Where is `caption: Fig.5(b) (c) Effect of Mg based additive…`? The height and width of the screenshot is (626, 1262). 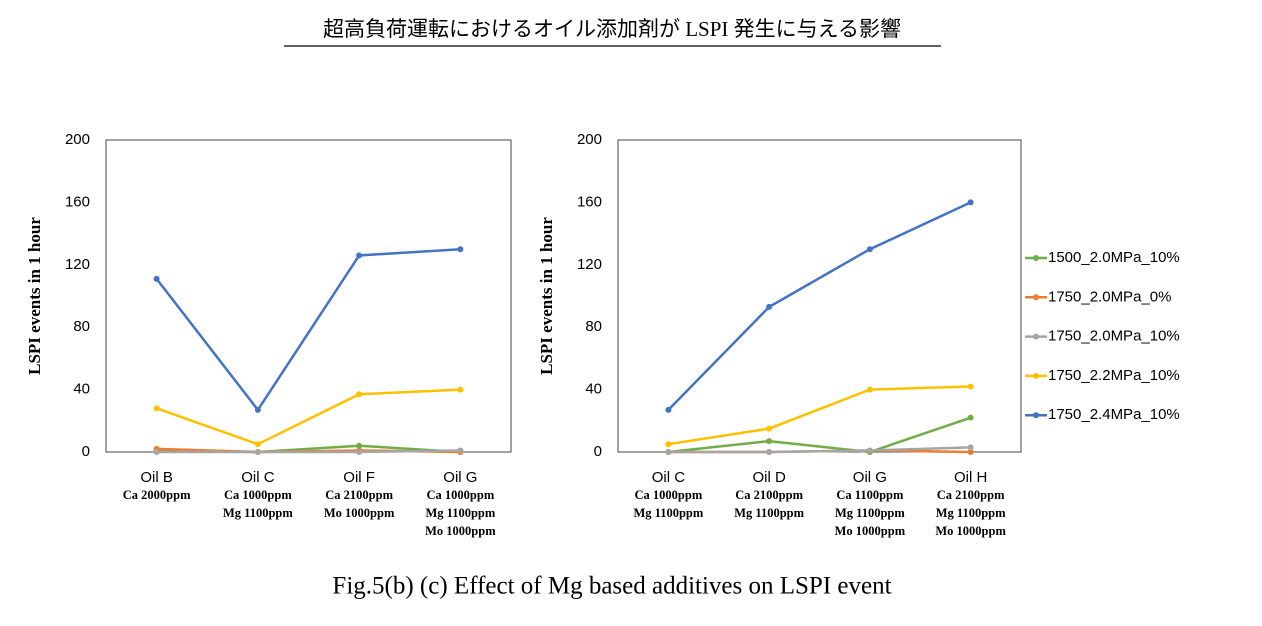
caption: Fig.5(b) (c) Effect of Mg based additive… is located at coordinates (611, 586).